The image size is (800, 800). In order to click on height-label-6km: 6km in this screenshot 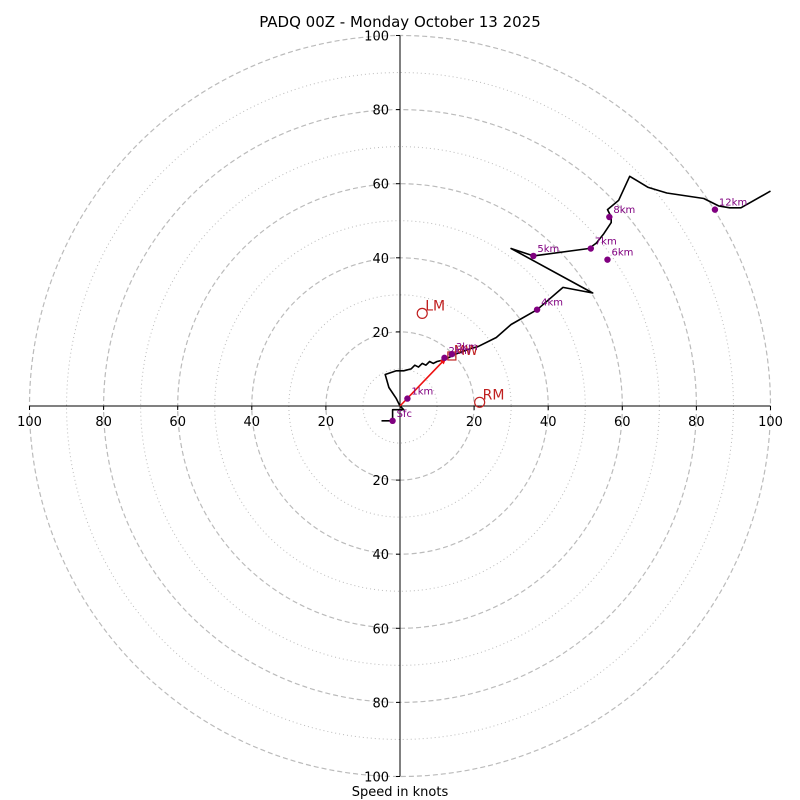, I will do `click(622, 253)`.